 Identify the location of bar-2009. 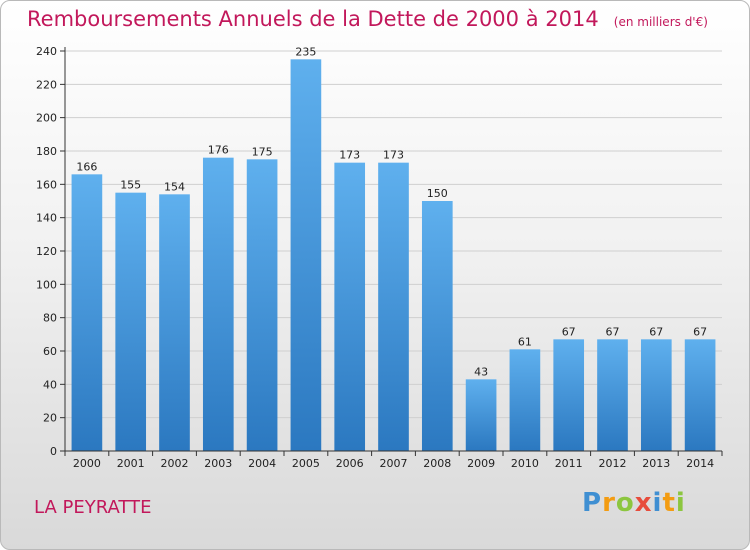
(481, 415).